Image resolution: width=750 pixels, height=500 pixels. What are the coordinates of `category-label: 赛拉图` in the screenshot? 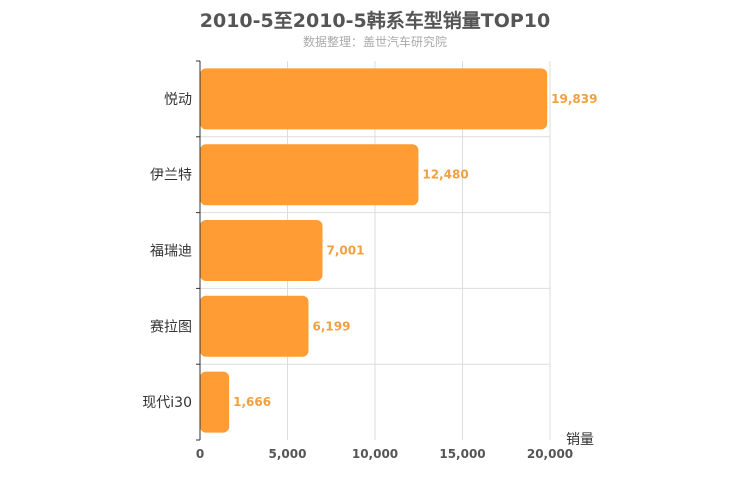 It's located at (171, 327).